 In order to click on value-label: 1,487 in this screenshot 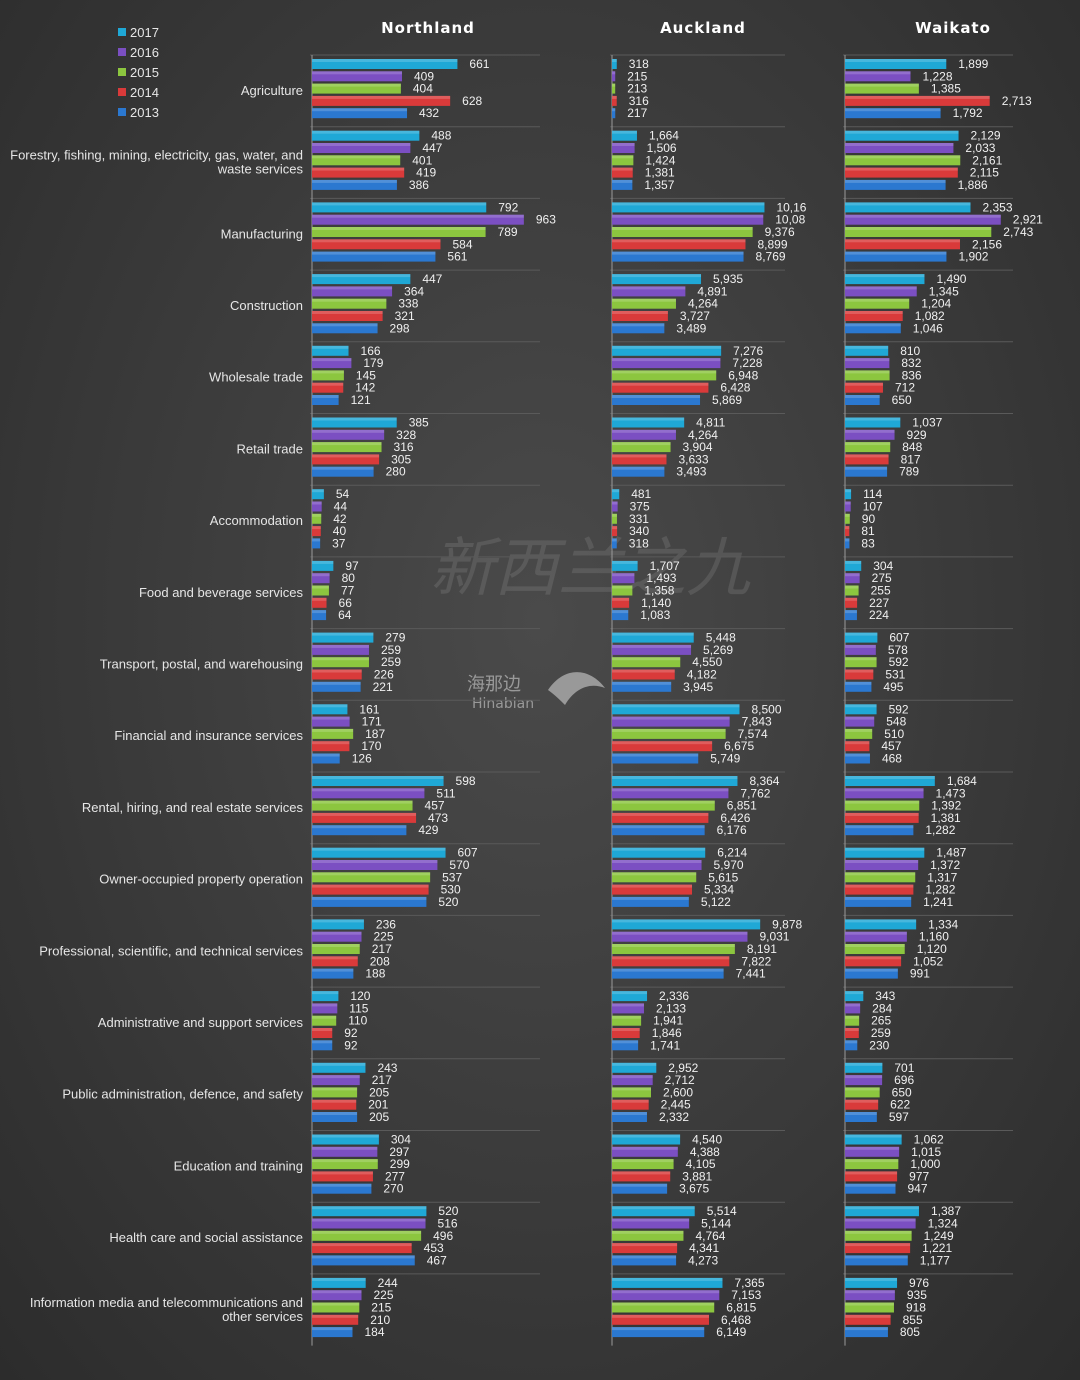, I will do `click(951, 853)`.